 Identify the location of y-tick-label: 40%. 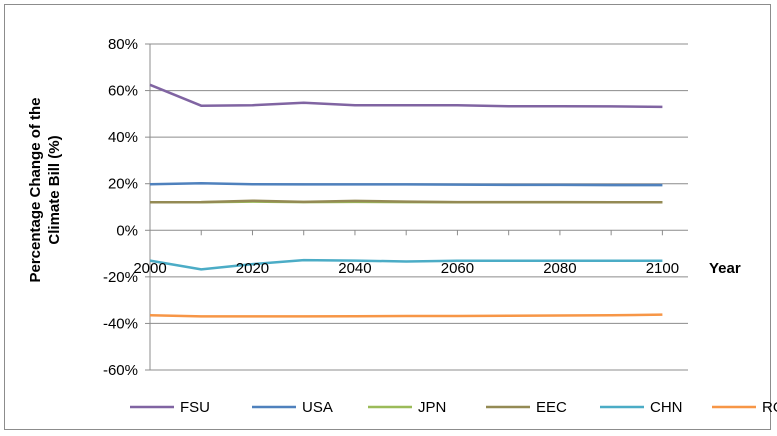
(123, 137).